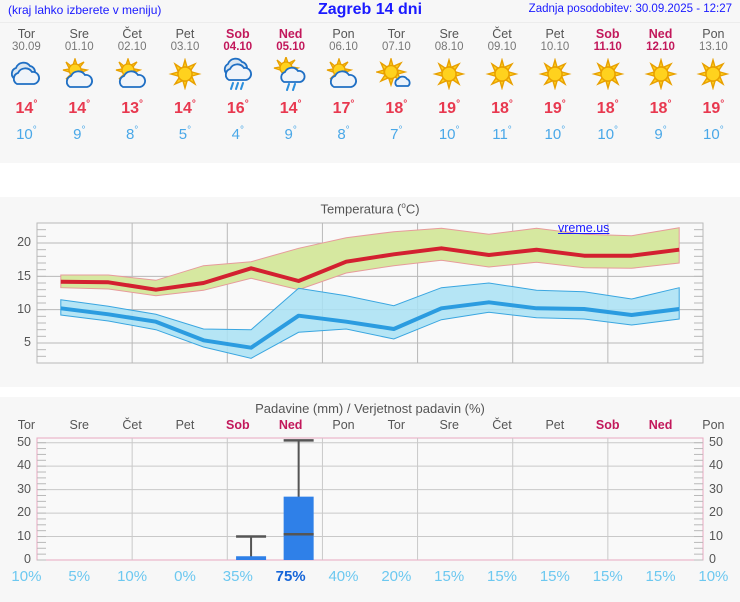  I want to click on day-date: 30.09, so click(26, 47).